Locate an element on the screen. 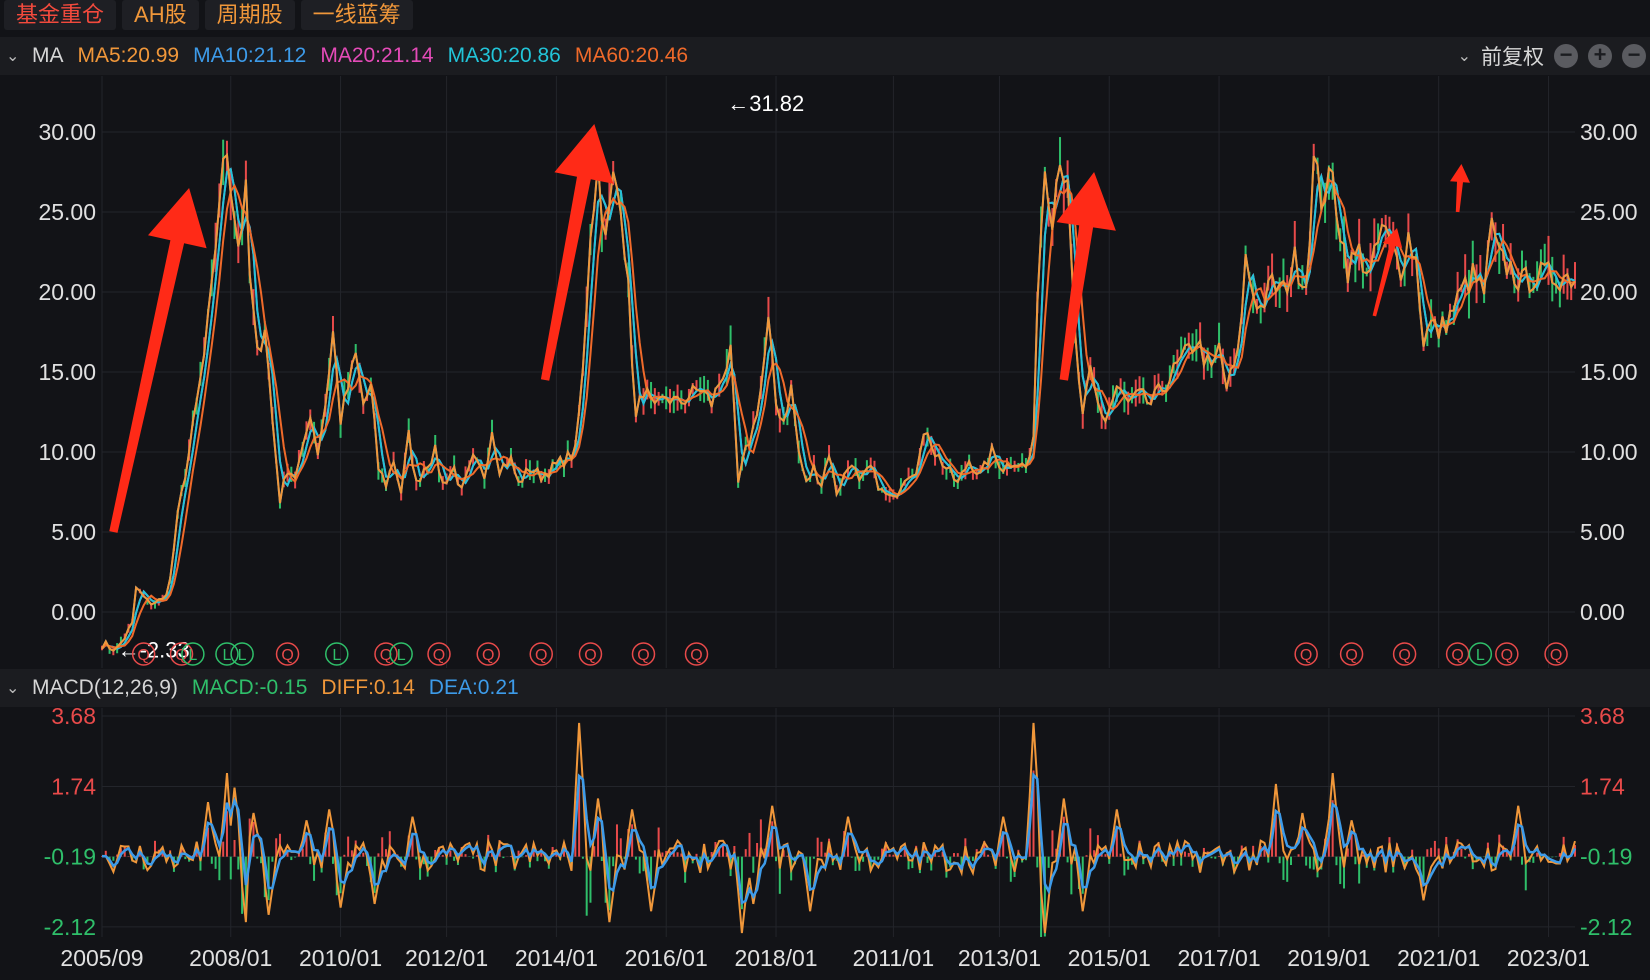  price-ytick-right: 0.00 is located at coordinates (1602, 612).